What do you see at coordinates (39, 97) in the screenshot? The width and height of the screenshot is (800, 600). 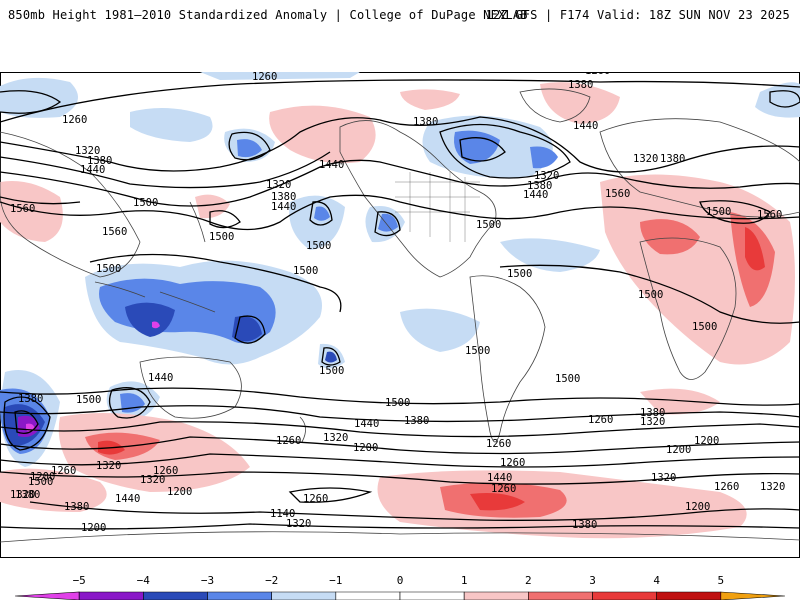 I see `anom-neg1-nw-europe` at bounding box center [39, 97].